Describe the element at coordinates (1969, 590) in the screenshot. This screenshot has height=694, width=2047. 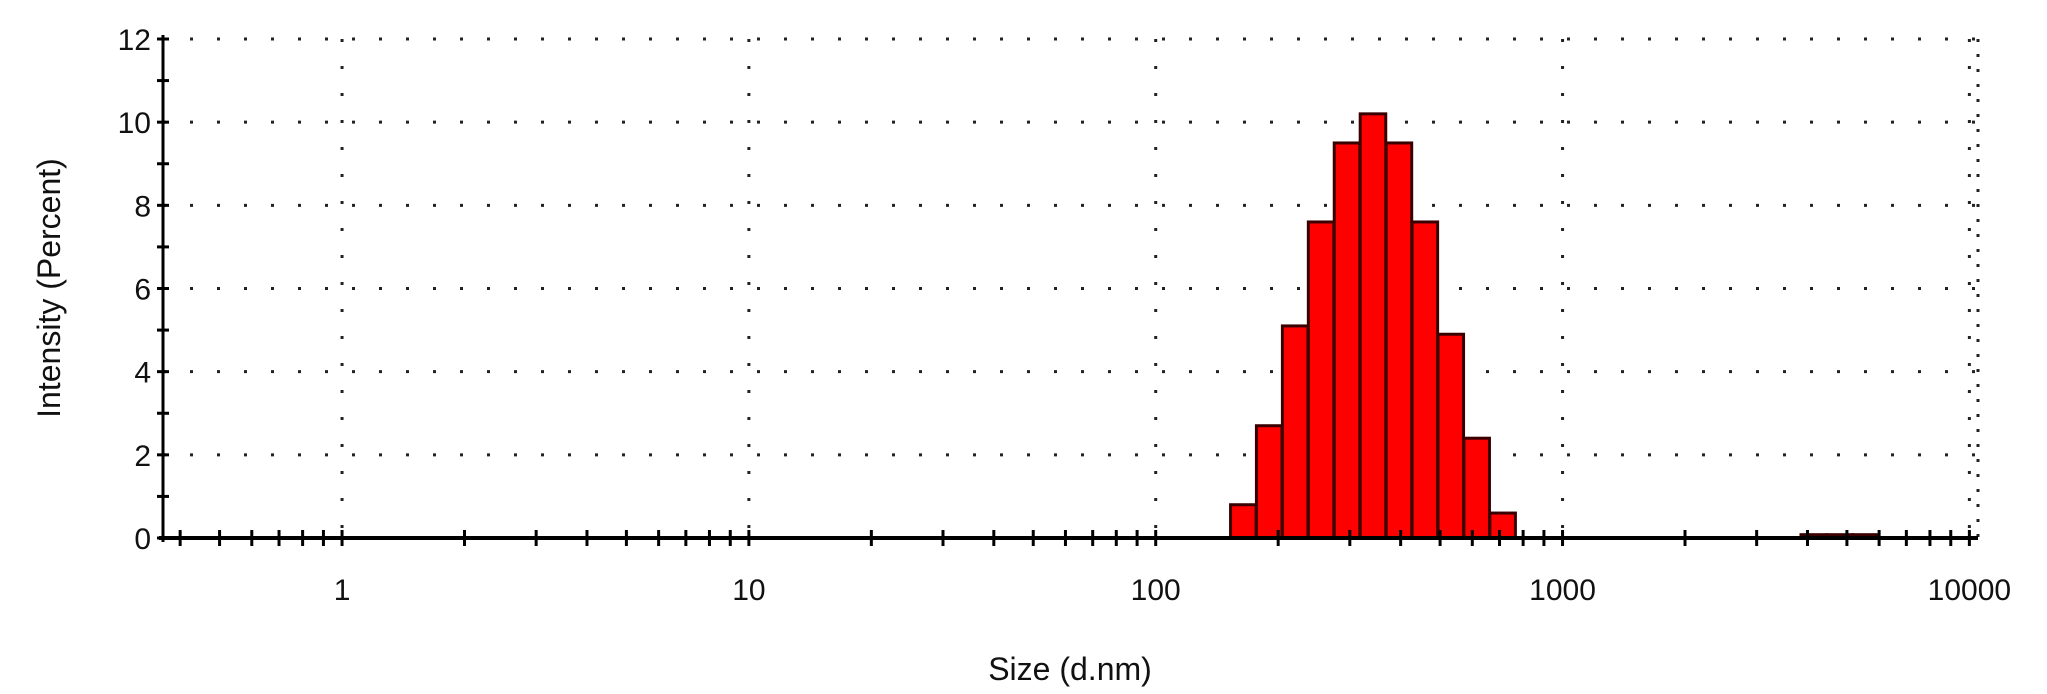
I see `x-tick-label: 10000` at that location.